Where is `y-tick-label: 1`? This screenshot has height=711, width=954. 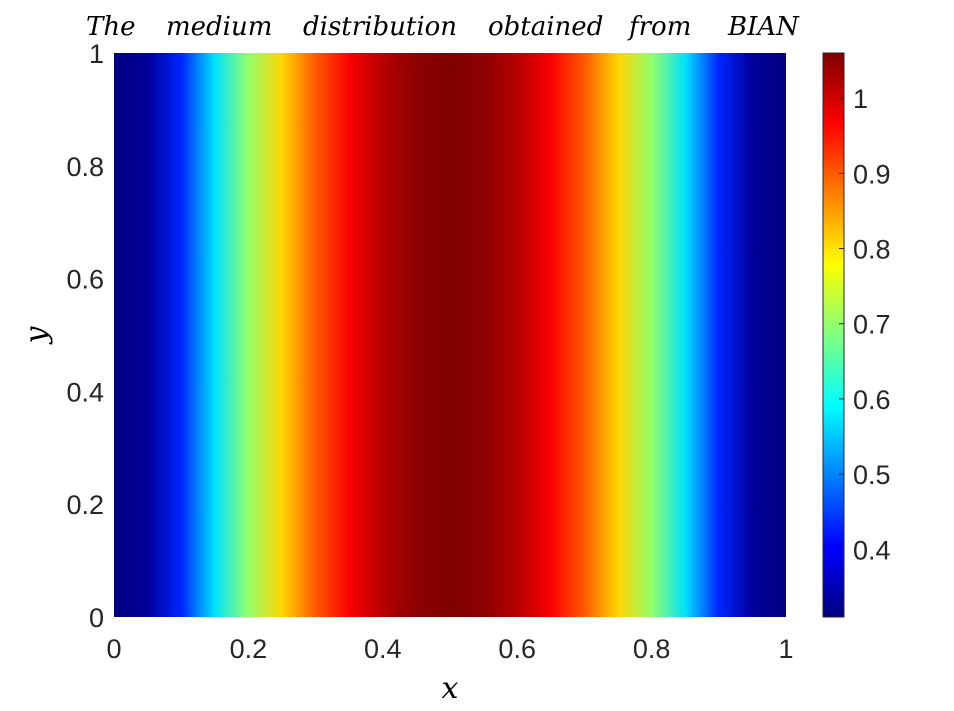
y-tick-label: 1 is located at coordinates (96, 54).